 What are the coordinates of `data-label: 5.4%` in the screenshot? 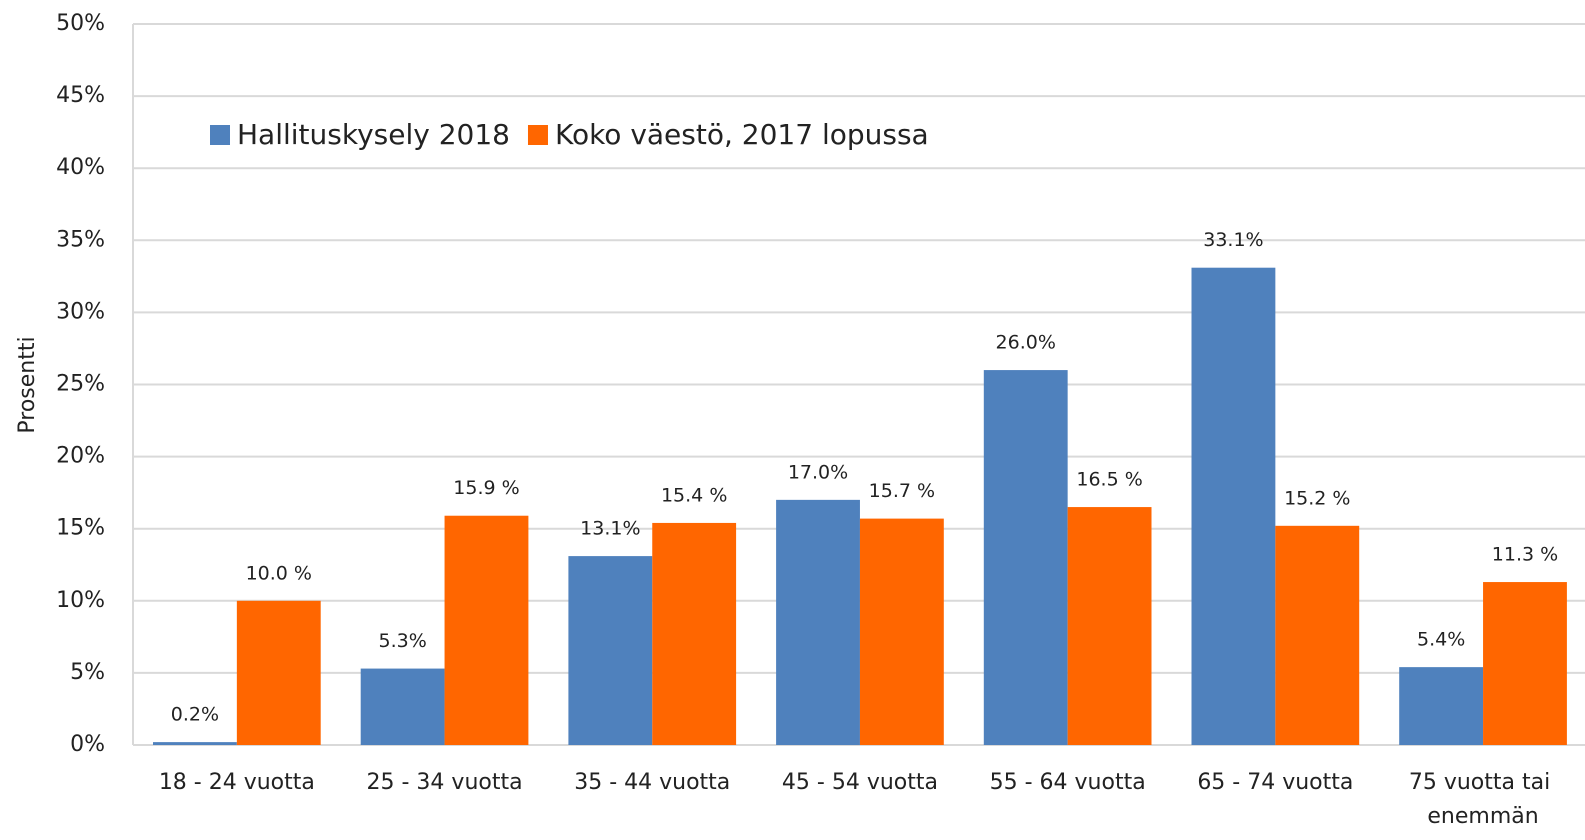 It's located at (1441, 640).